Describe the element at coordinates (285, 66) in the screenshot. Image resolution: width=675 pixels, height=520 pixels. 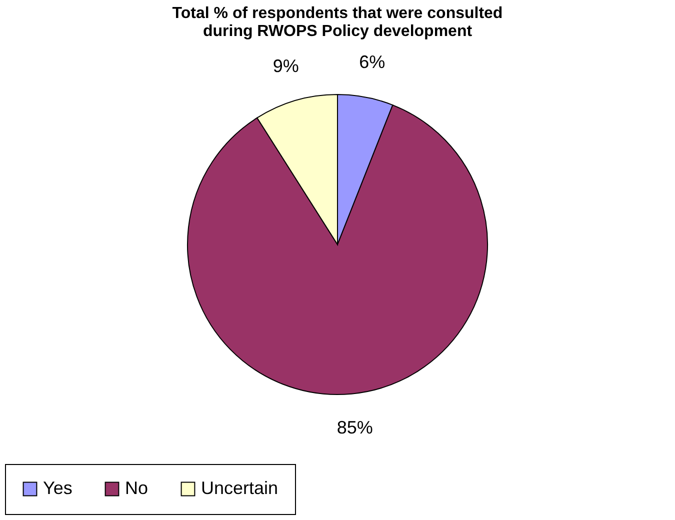
I see `data-label: 9%` at that location.